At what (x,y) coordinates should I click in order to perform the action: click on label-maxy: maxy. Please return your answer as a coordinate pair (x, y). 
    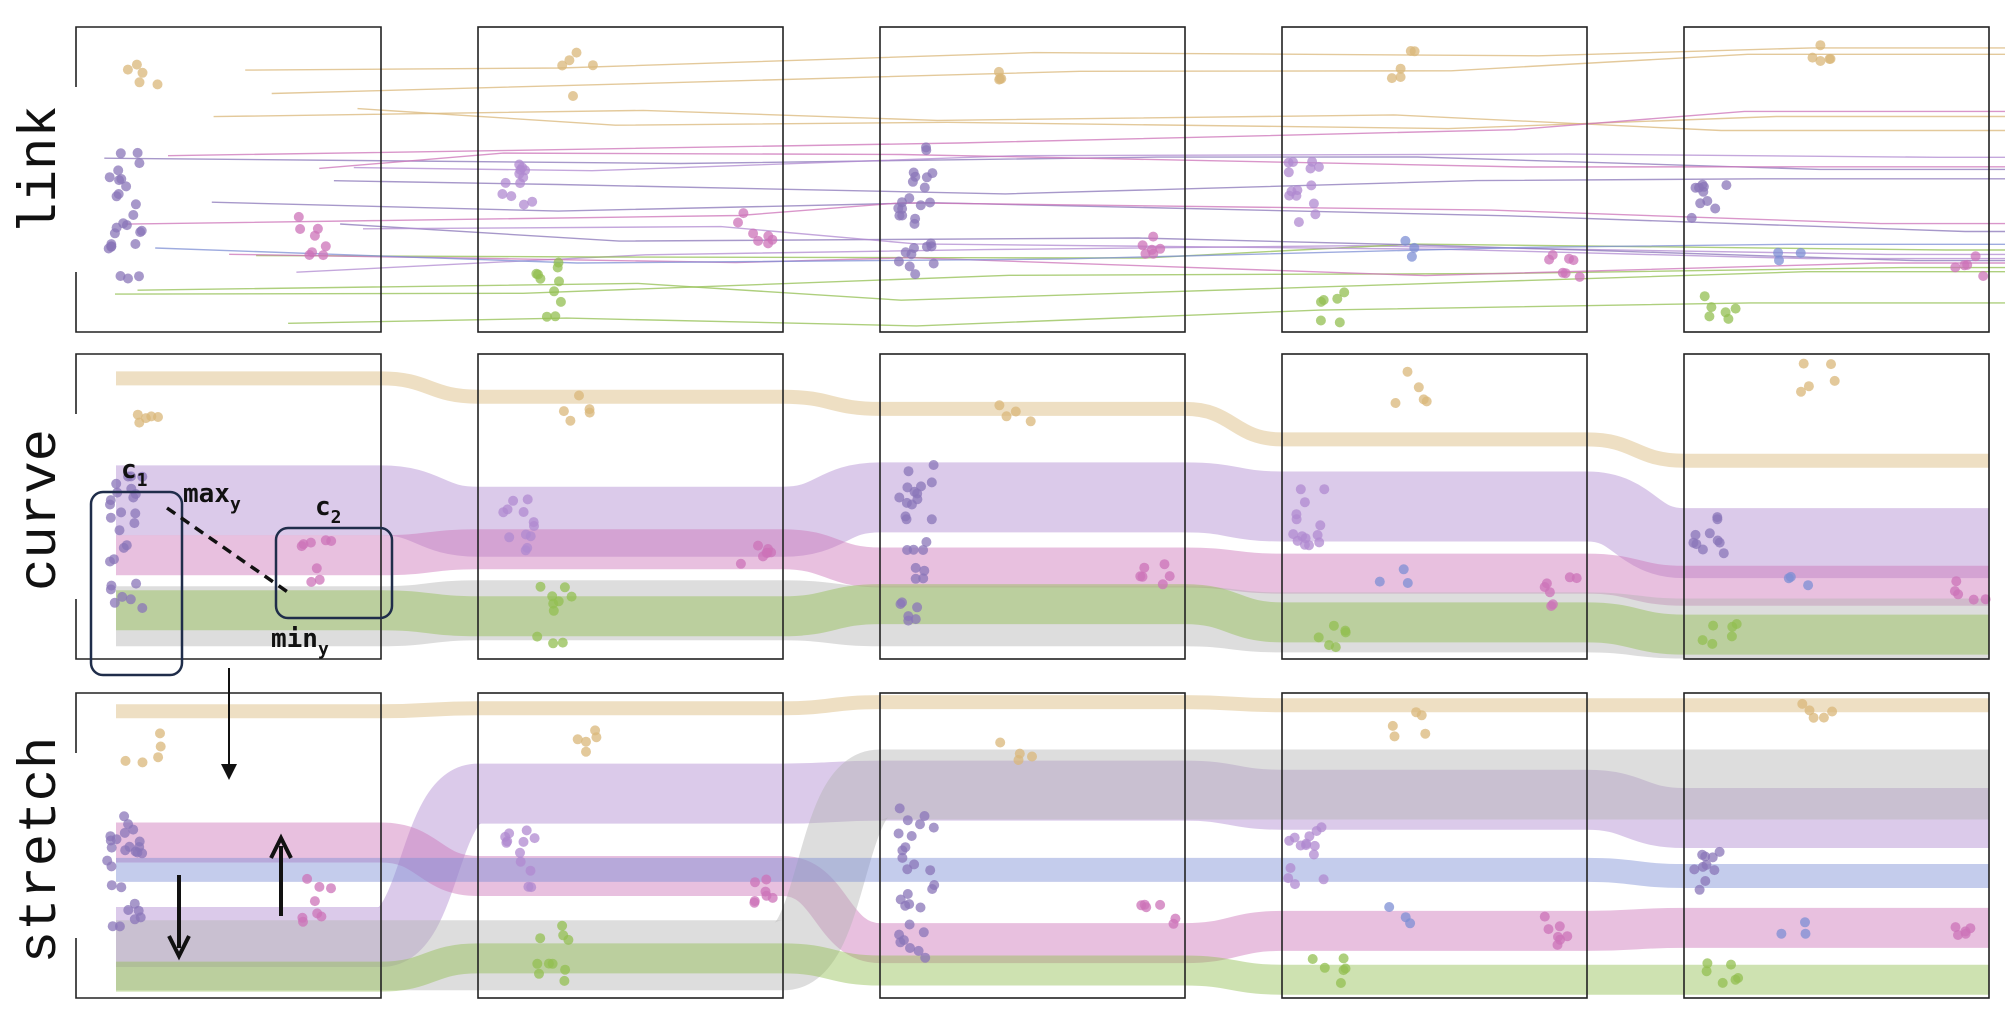
    Looking at the image, I should click on (212, 497).